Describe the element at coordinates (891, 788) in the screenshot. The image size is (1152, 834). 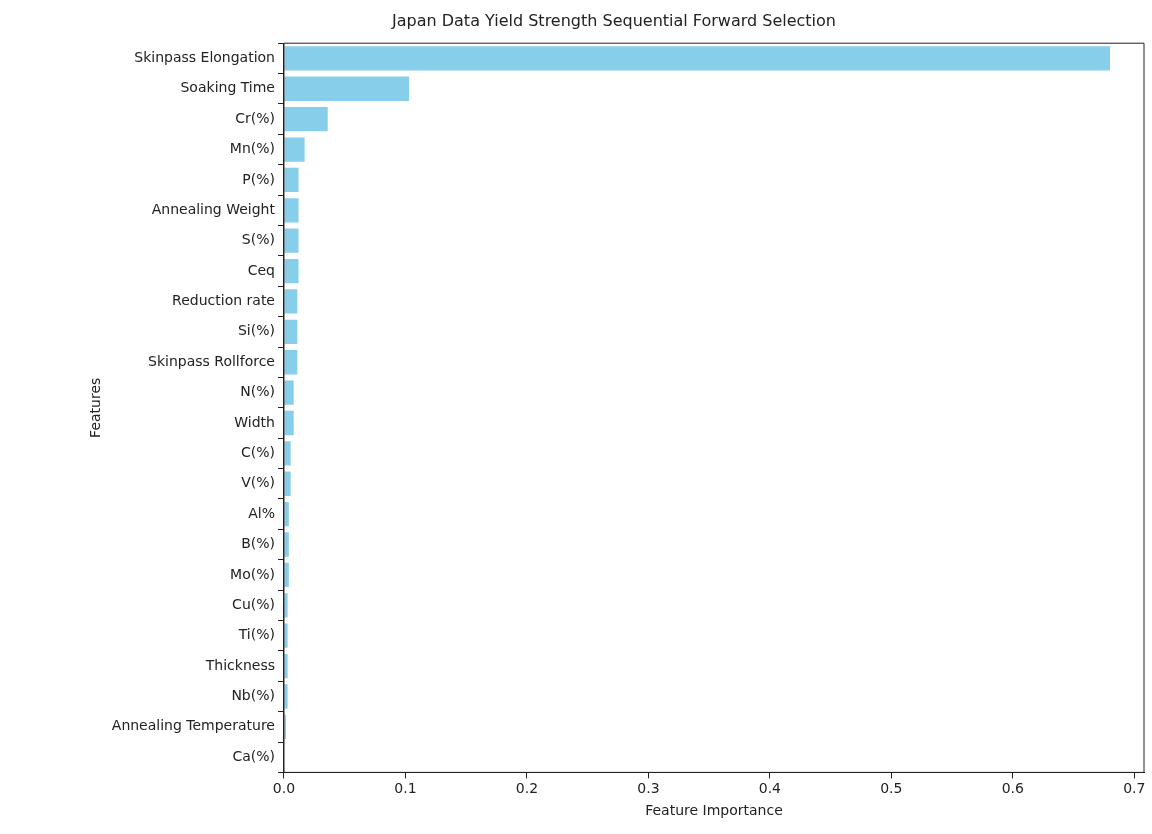
I see `x-tick-label: 0.5` at that location.